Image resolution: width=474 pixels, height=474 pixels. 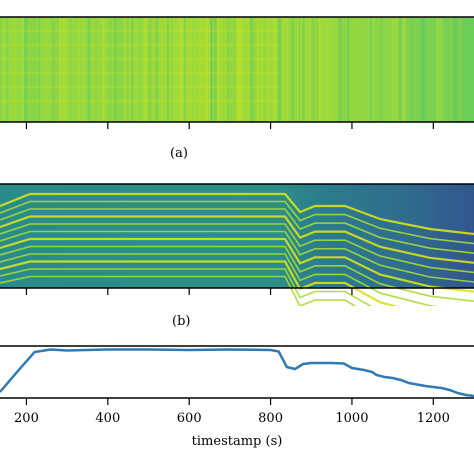 What do you see at coordinates (352, 418) in the screenshot?
I see `x-tick-label: 1000` at bounding box center [352, 418].